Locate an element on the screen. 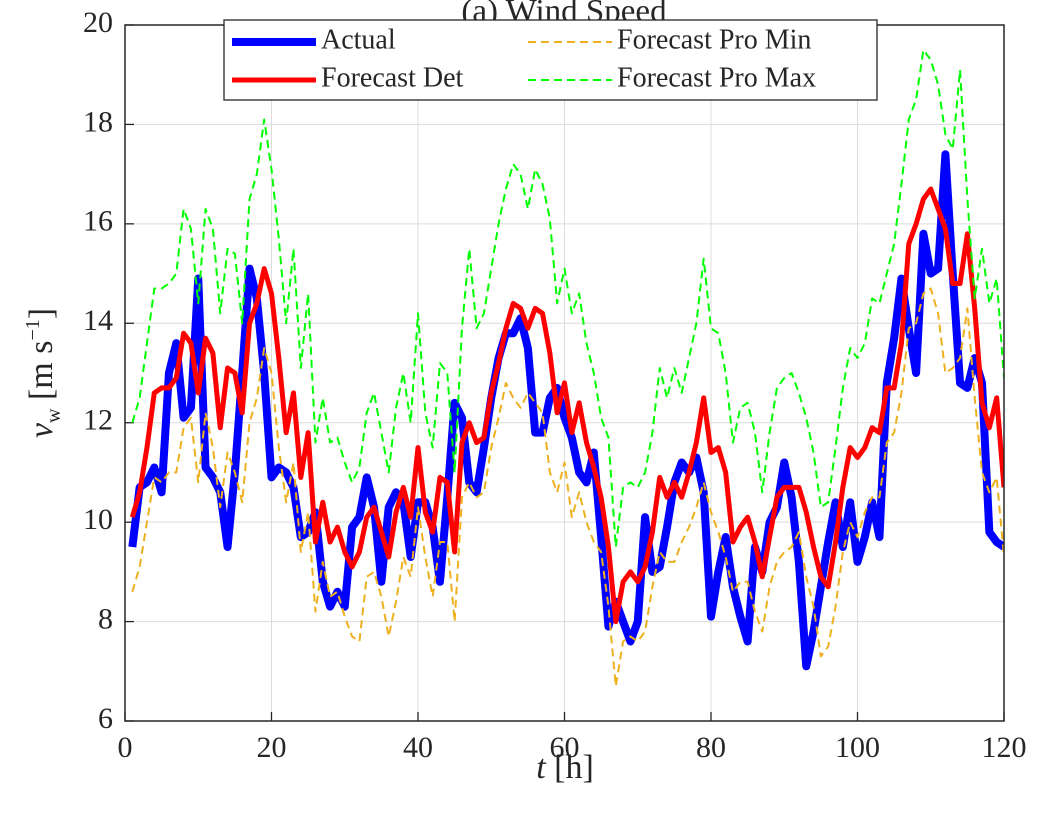  x-tick-label: 120 is located at coordinates (1004, 747).